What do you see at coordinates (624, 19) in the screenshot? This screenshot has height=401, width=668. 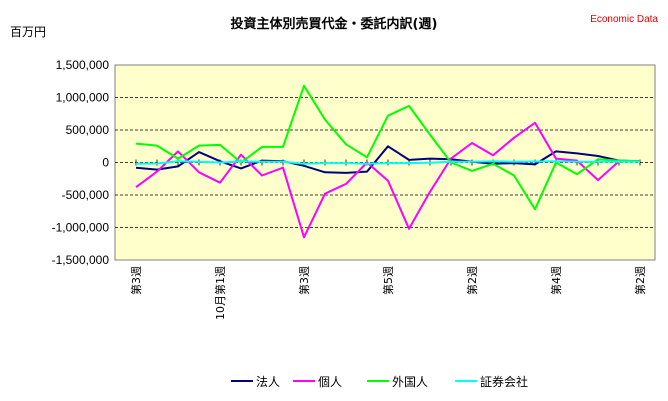 I see `source-label: Economic Data` at bounding box center [624, 19].